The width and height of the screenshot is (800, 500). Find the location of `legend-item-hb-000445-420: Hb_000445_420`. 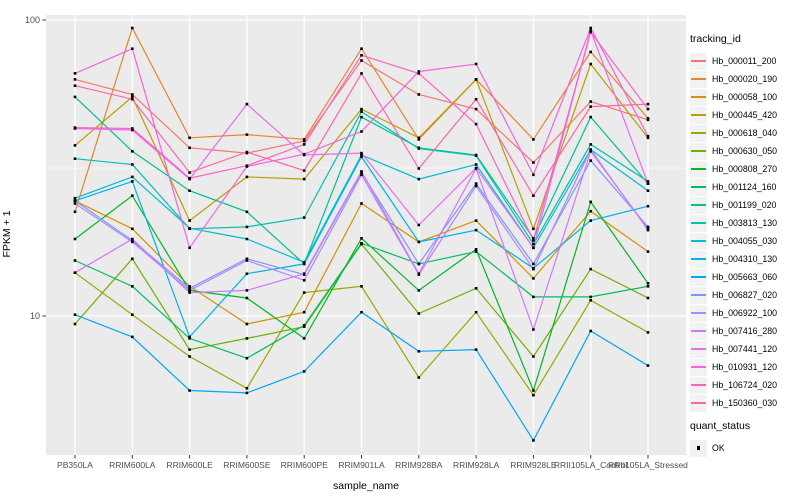

legend-item-hb-000445-420: Hb_000445_420 is located at coordinates (745, 115).